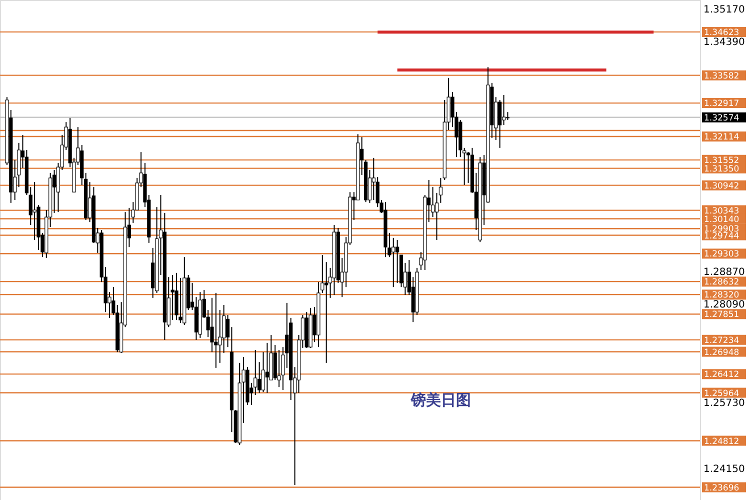 The width and height of the screenshot is (750, 500). Describe the element at coordinates (722, 295) in the screenshot. I see `ref-line-label: 1.28320` at that location.